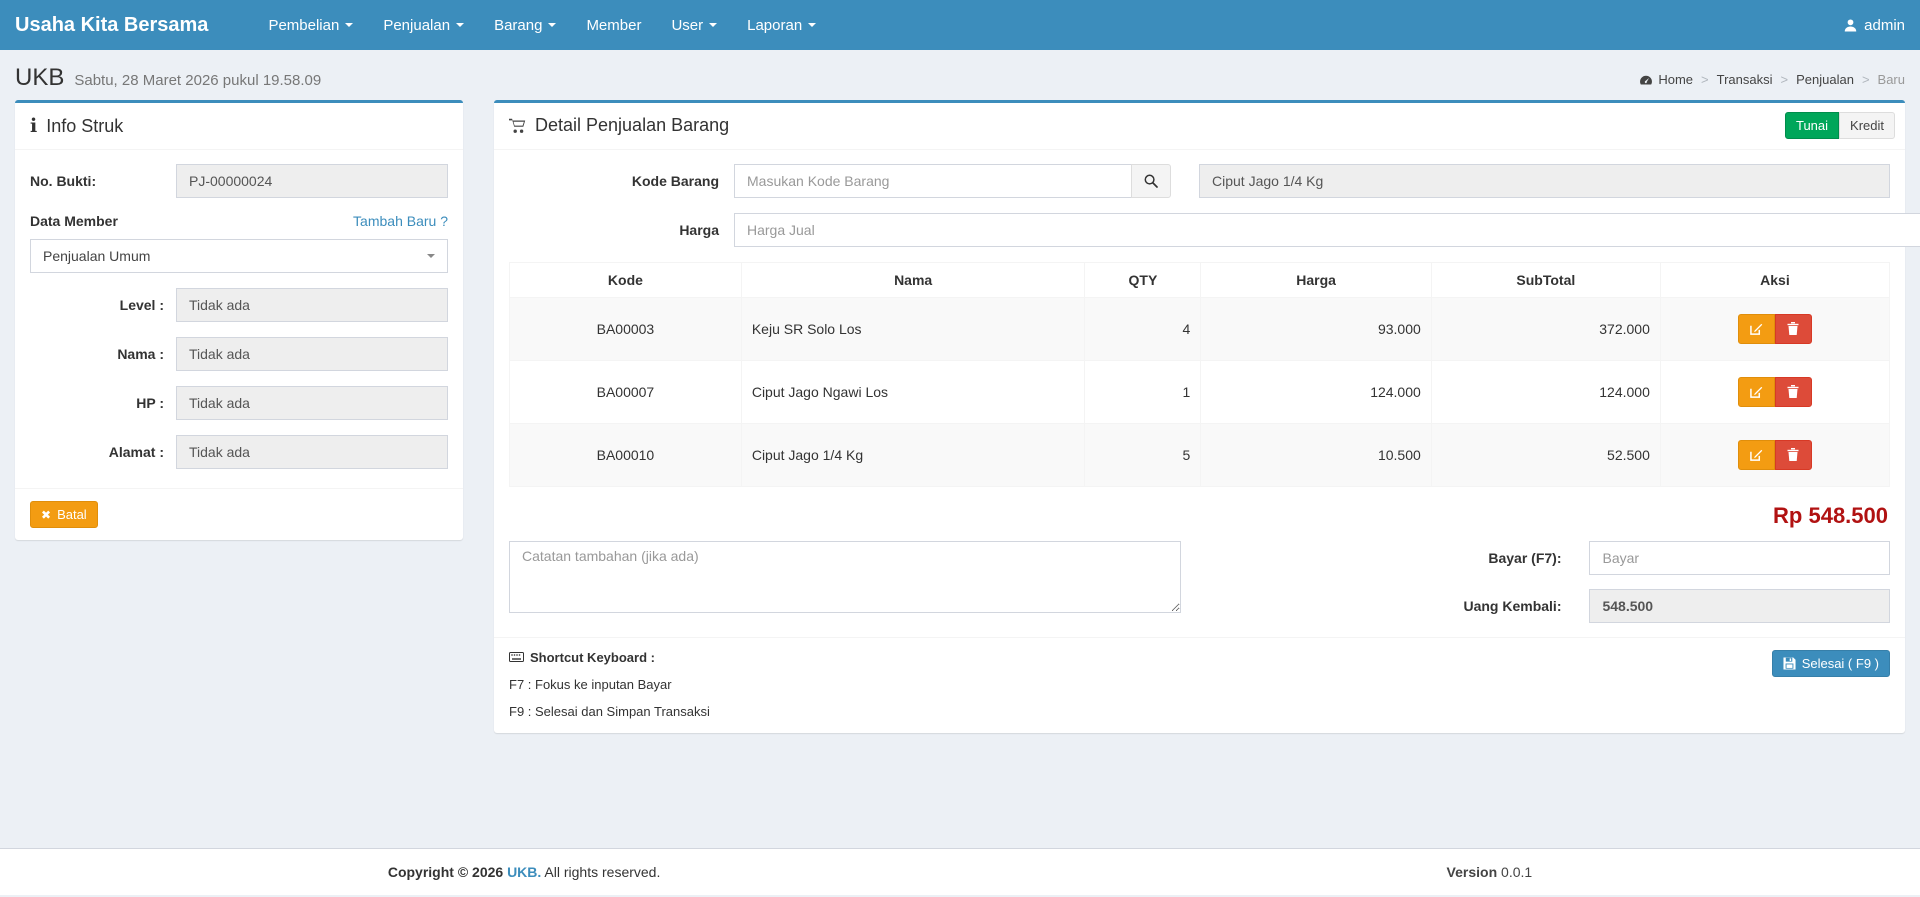  Describe the element at coordinates (625, 454) in the screenshot. I see `cell-kode: BA00010` at that location.